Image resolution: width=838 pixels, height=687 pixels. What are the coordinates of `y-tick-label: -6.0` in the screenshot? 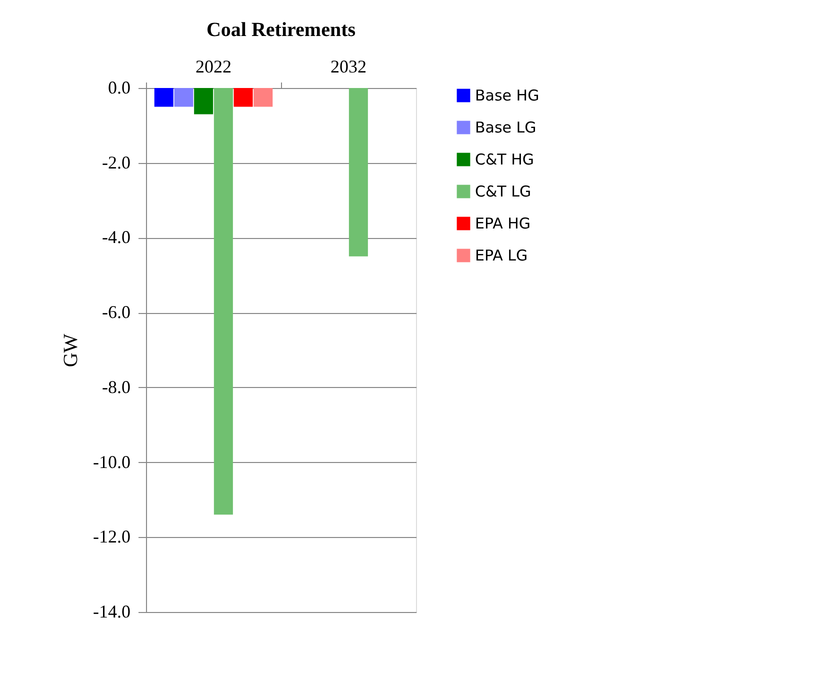 It's located at (116, 312).